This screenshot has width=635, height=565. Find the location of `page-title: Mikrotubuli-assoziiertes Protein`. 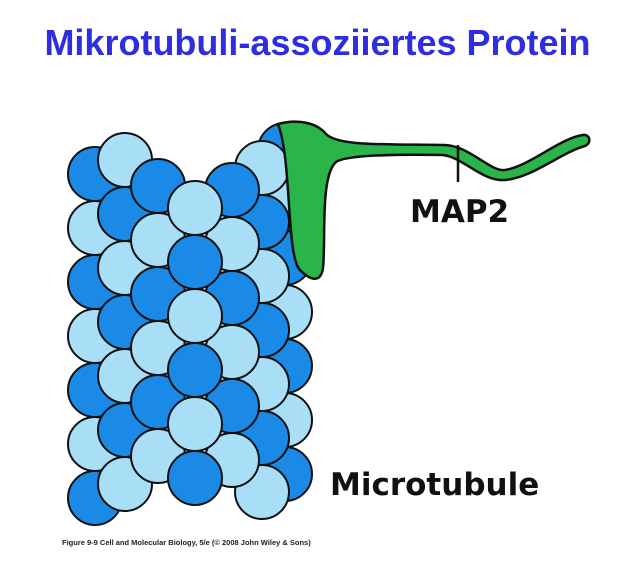

page-title: Mikrotubuli-assoziiertes Protein is located at coordinates (317, 42).